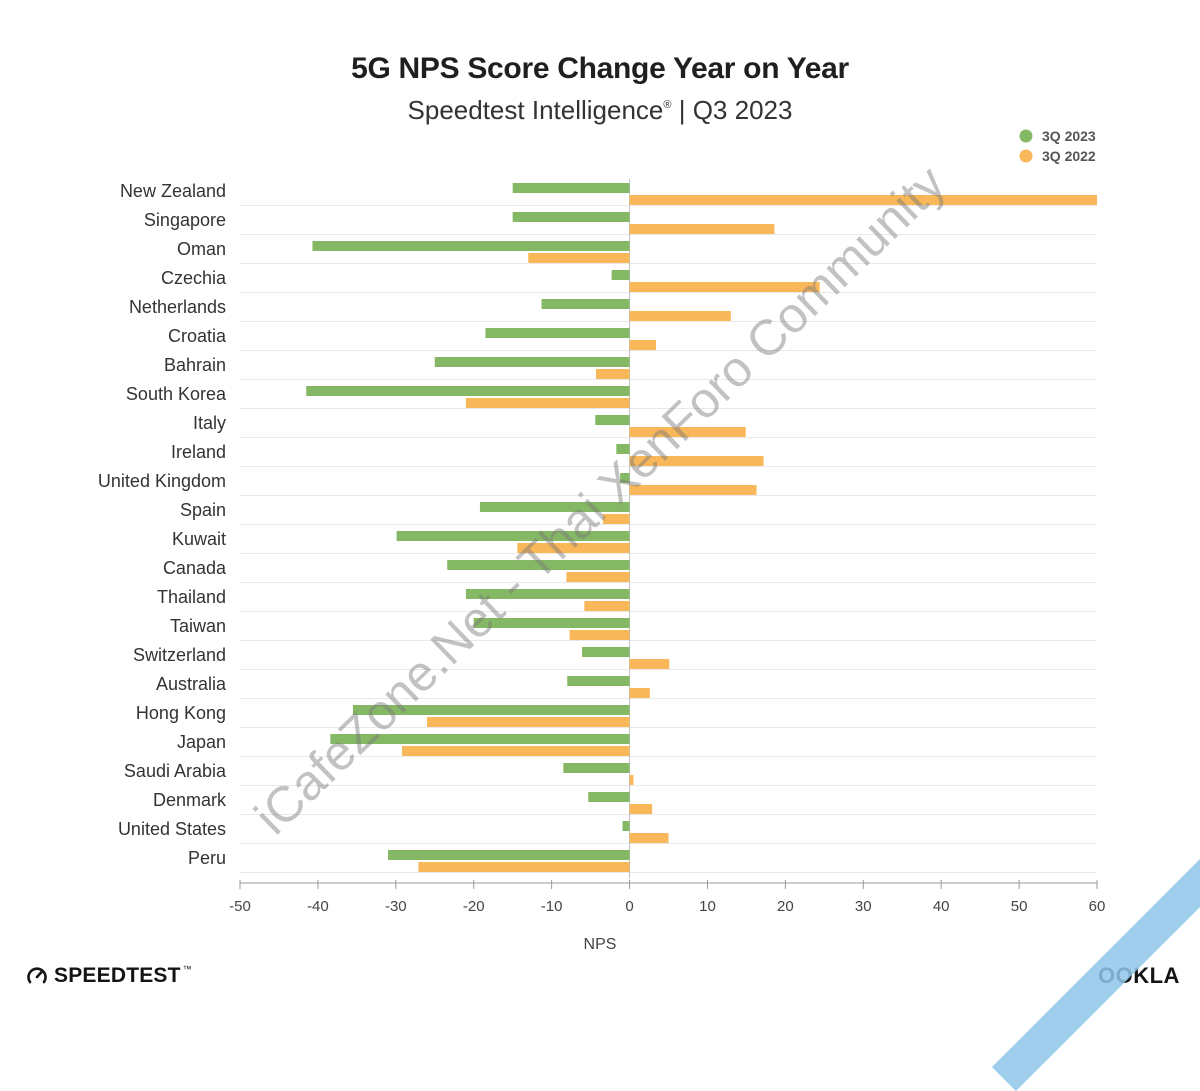  I want to click on category-label: Spain, so click(203, 510).